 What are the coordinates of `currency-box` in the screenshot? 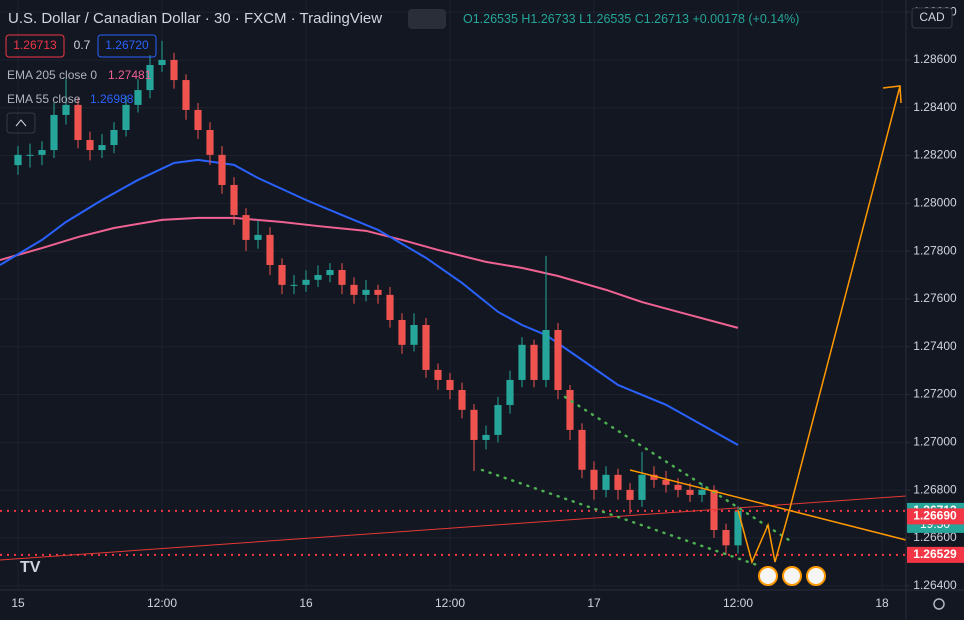 It's located at (932, 18).